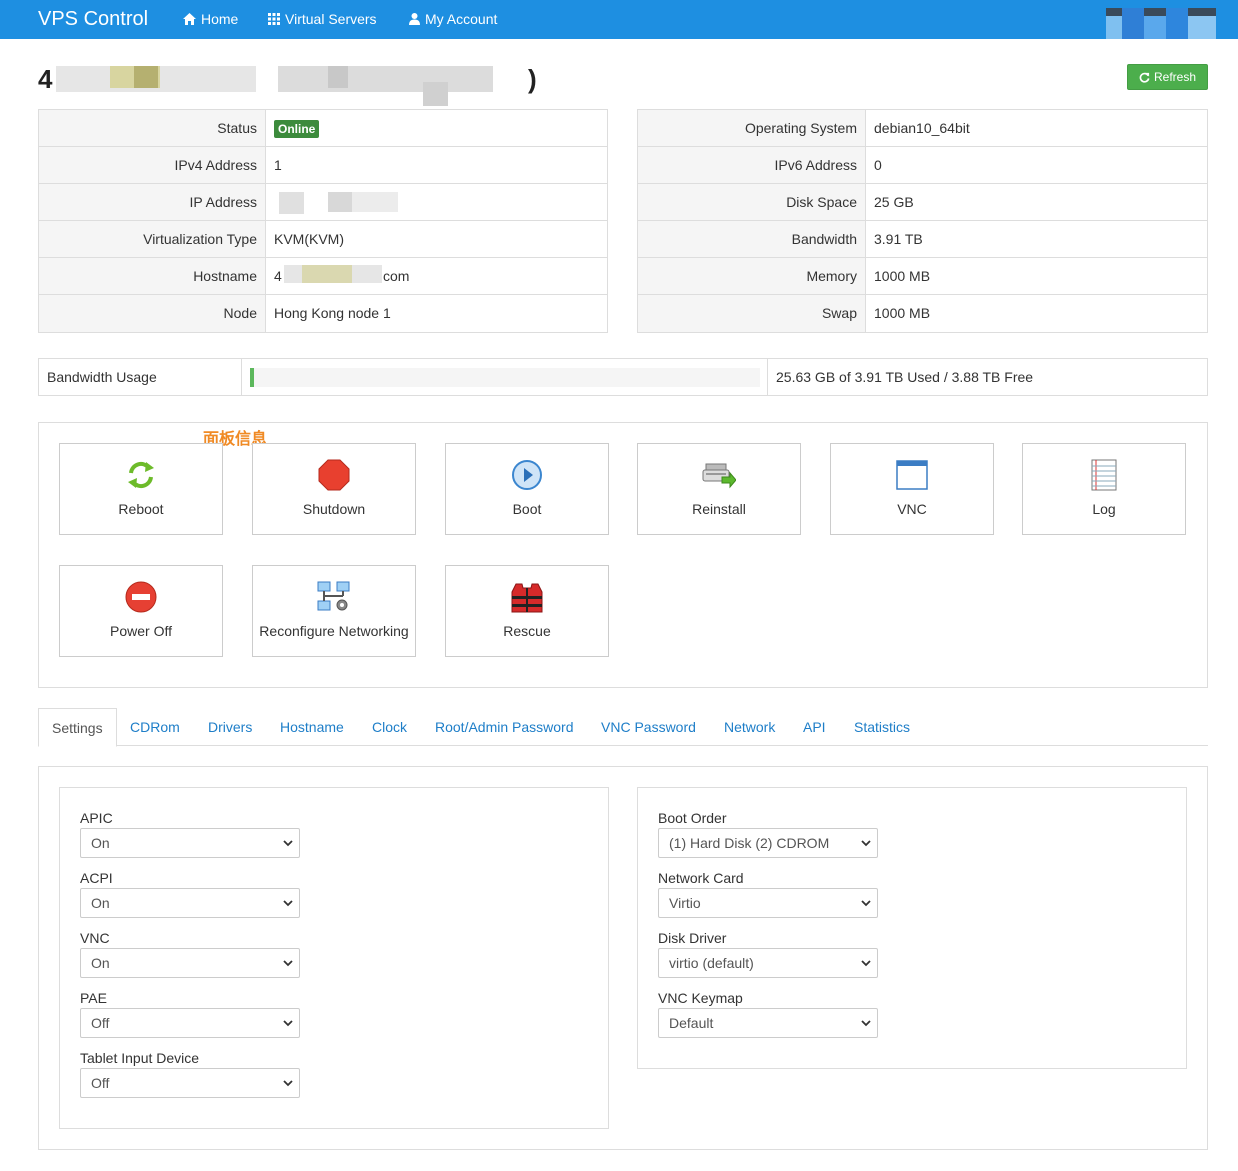  What do you see at coordinates (768, 903) in the screenshot?
I see `network-card-select: Virtio` at bounding box center [768, 903].